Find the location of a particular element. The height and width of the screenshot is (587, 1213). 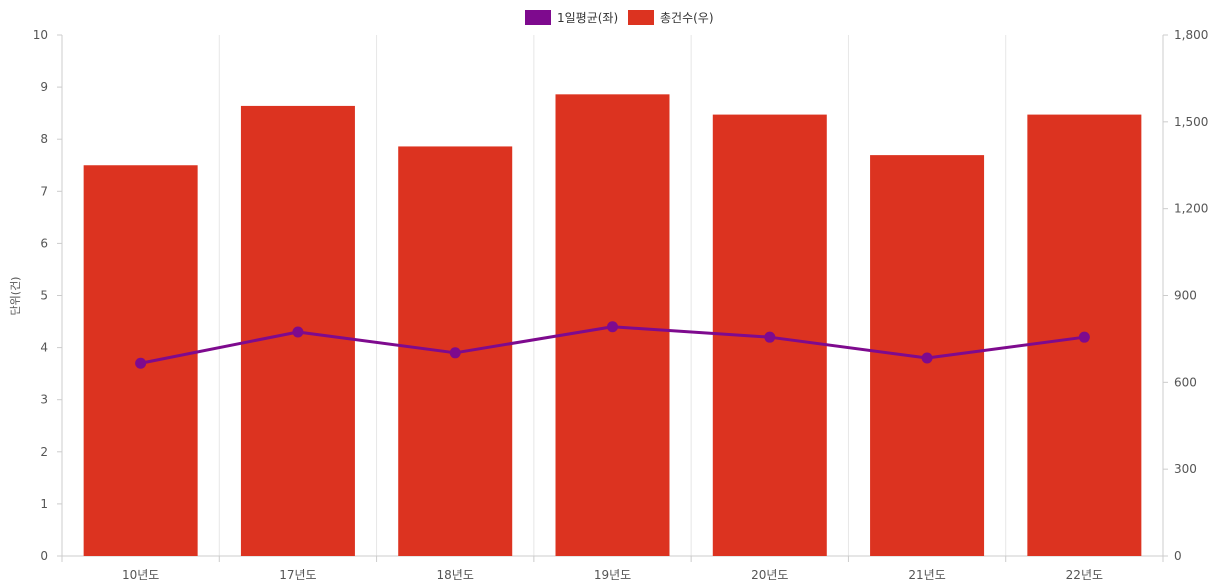

y-left-tick-label: 3 is located at coordinates (44, 400).